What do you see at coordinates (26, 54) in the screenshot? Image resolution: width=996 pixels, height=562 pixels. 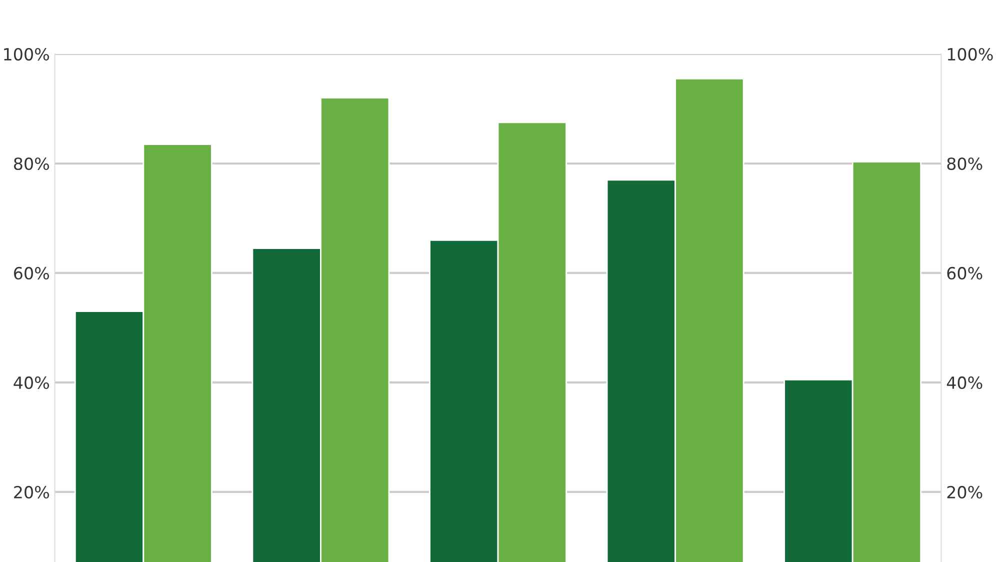 I see `y-tick-label: 100%` at bounding box center [26, 54].